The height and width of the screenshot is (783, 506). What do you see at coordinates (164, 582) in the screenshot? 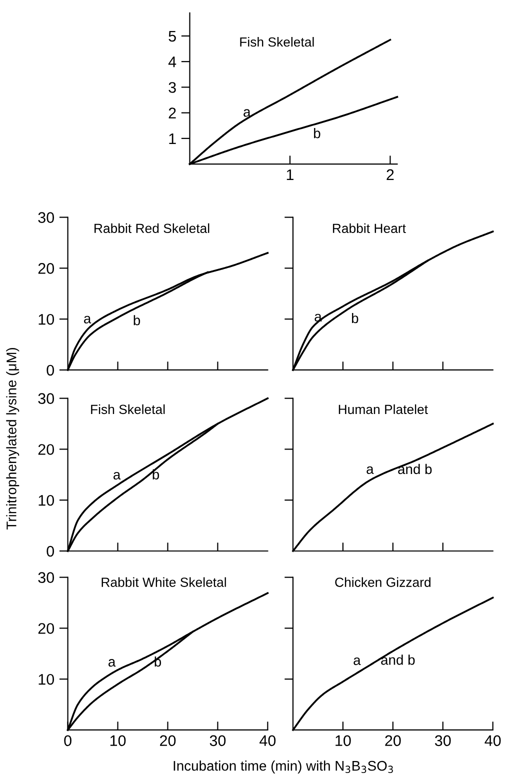
I see `chart-title: Rabbit White Skeletal` at bounding box center [164, 582].